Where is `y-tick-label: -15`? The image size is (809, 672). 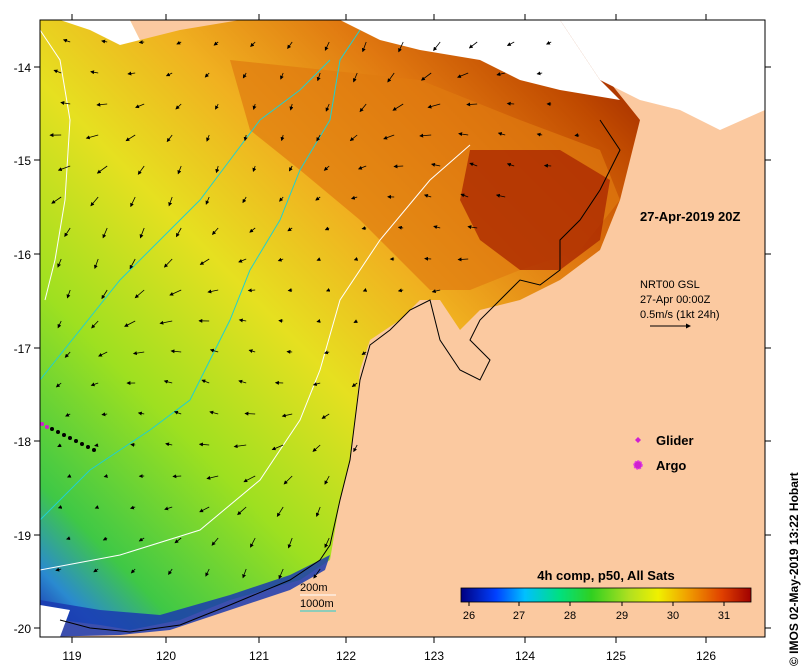 y-tick-label: -15 is located at coordinates (23, 161).